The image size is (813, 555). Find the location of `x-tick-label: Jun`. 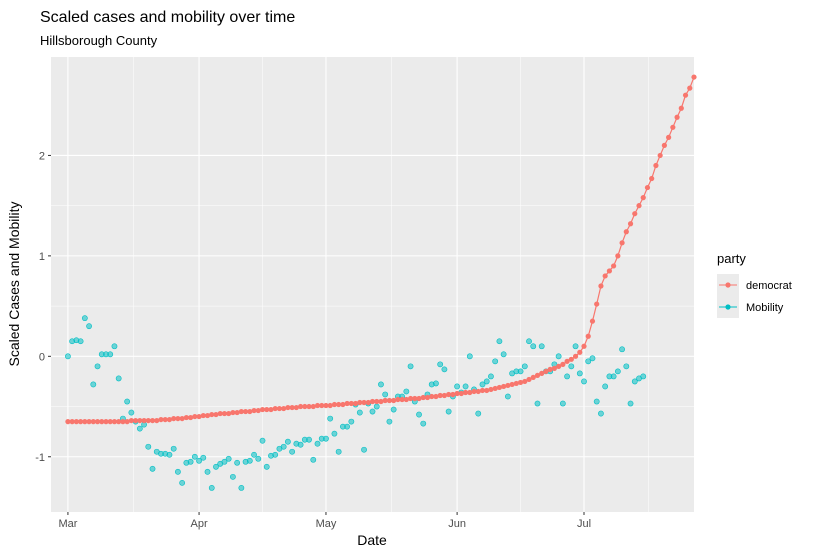

x-tick-label: Jun is located at coordinates (457, 524).